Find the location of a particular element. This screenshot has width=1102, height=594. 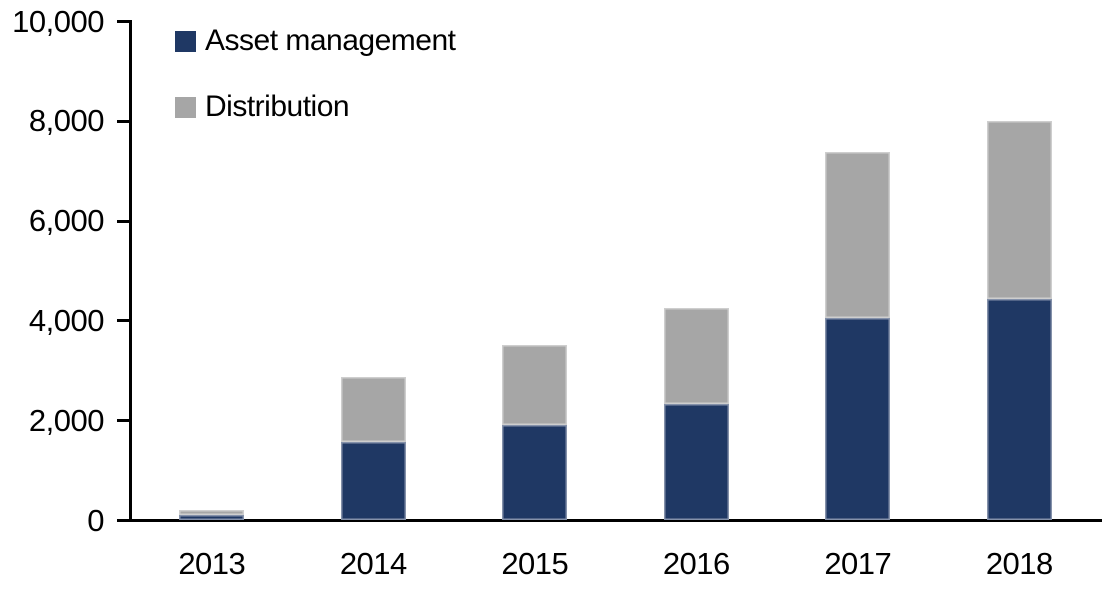

bar-2018-distribution is located at coordinates (1019, 210).